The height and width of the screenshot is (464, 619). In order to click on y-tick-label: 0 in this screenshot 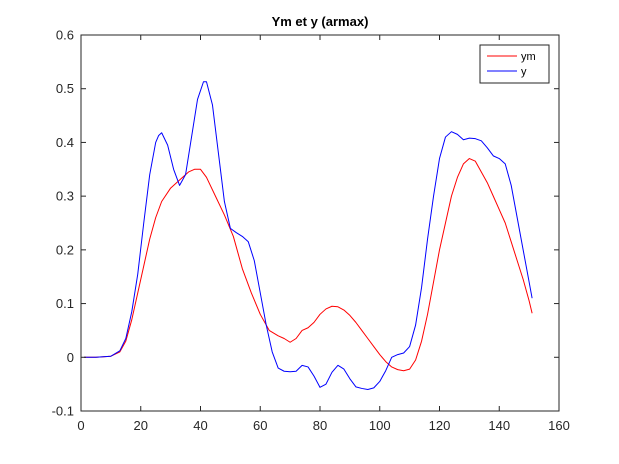, I will do `click(70, 357)`.